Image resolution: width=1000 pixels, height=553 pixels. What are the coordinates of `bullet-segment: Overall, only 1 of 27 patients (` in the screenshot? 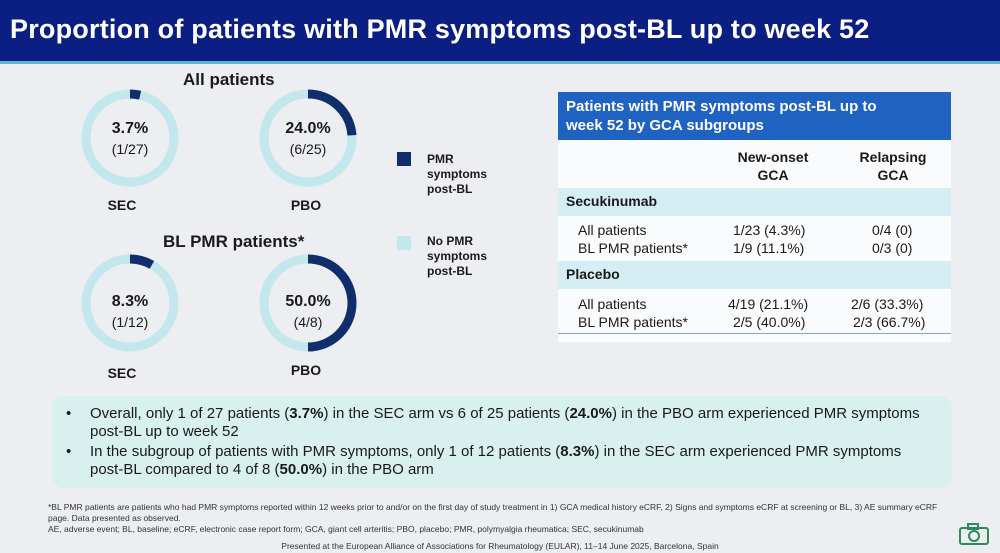 It's located at (190, 413).